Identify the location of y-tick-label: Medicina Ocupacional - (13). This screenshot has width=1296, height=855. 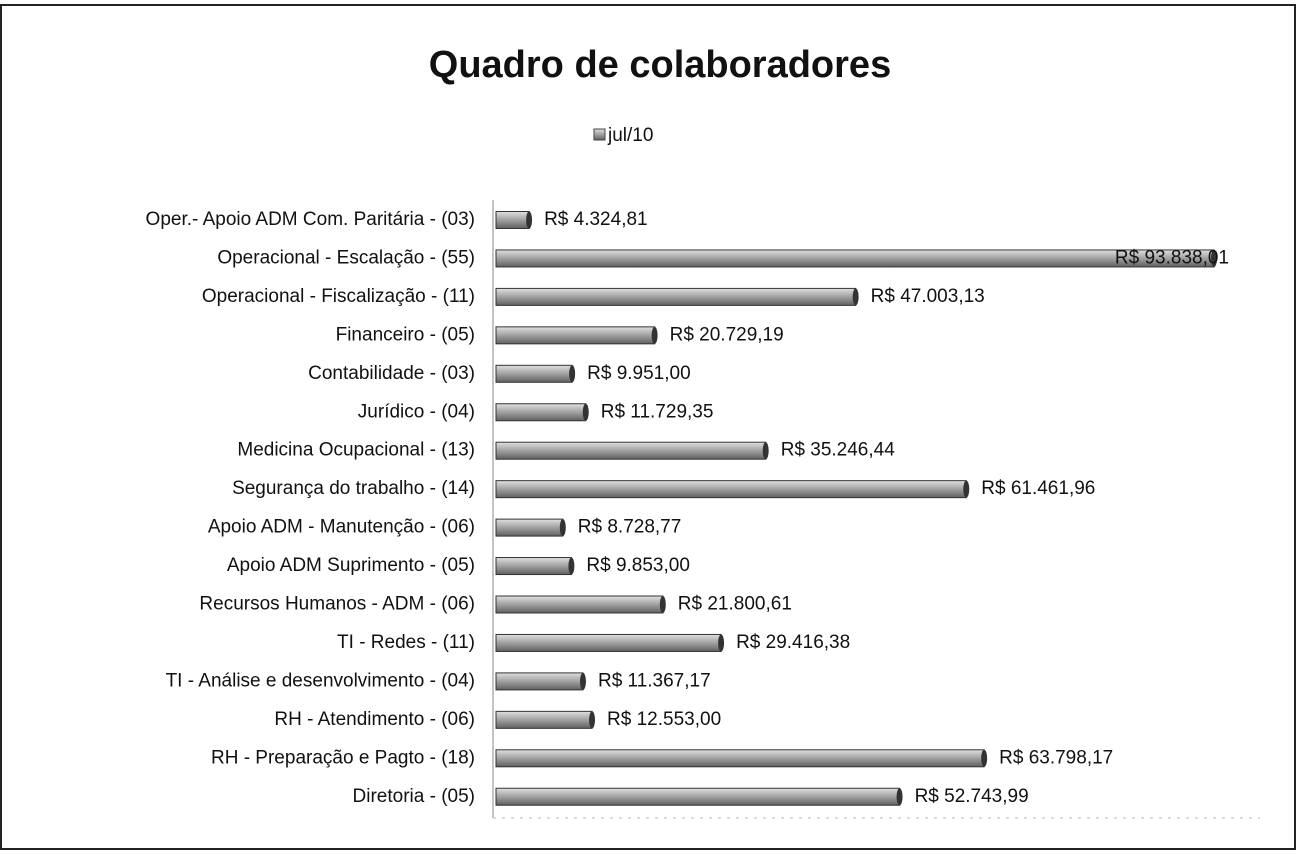
(356, 450).